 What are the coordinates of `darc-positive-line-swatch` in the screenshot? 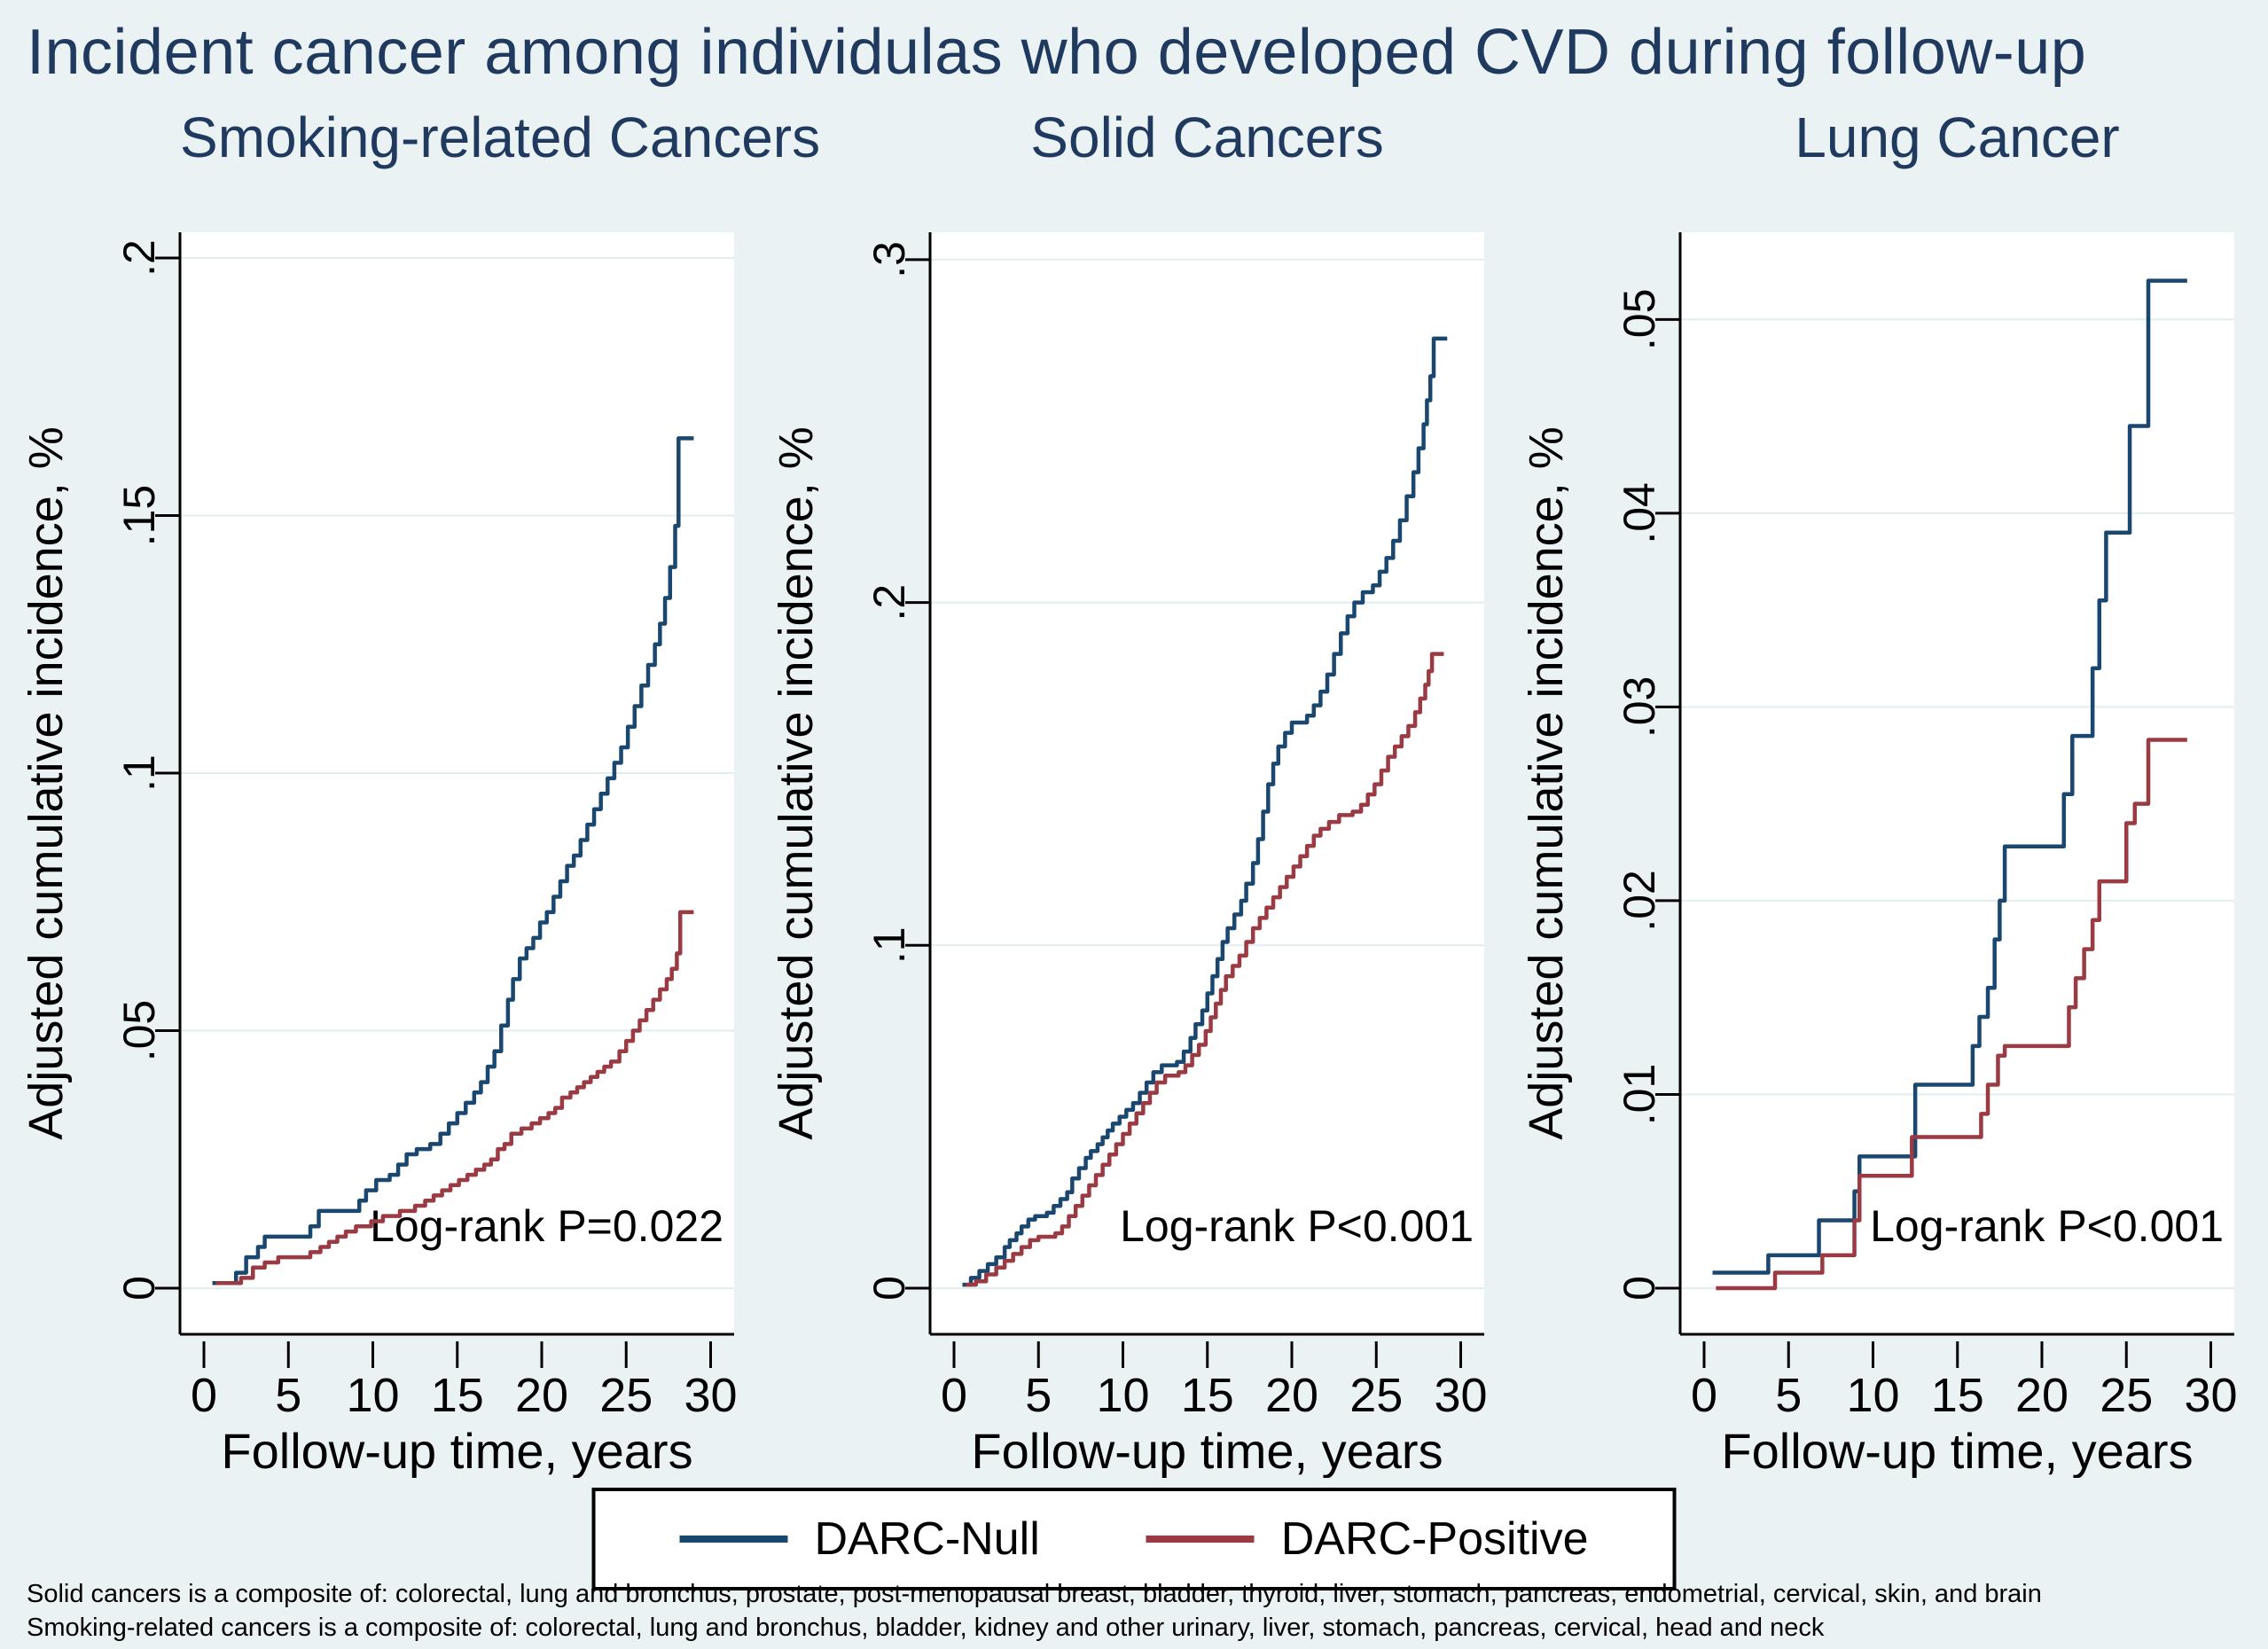 It's located at (1200, 1539).